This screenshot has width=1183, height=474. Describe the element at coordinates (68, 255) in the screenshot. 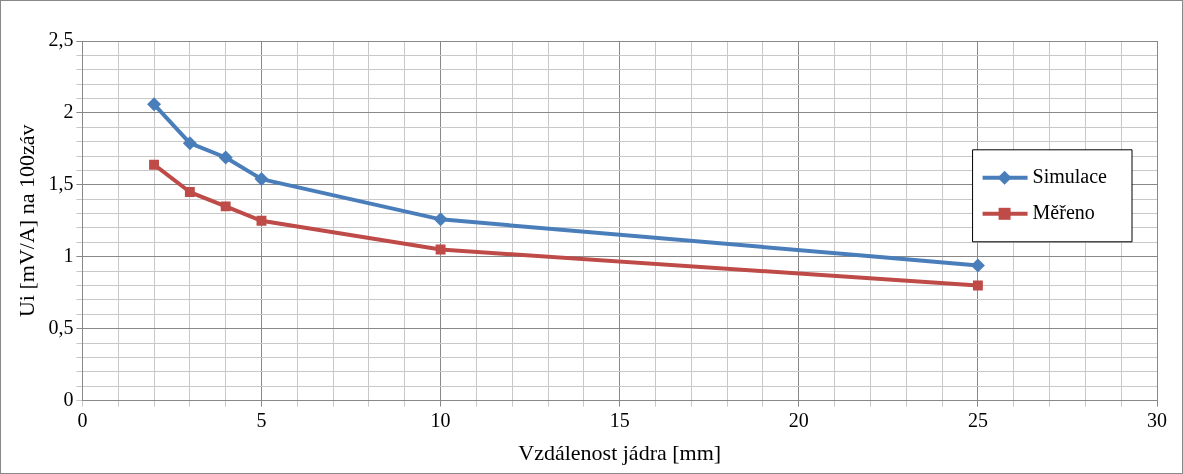

I see `y-tick-label: 1` at that location.